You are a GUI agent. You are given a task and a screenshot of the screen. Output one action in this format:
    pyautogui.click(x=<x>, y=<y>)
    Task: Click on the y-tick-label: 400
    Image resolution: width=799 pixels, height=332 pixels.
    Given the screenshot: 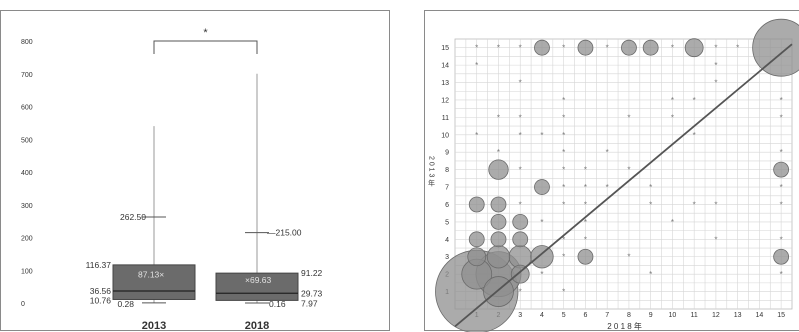 What is the action you would take?
    pyautogui.click(x=27, y=173)
    